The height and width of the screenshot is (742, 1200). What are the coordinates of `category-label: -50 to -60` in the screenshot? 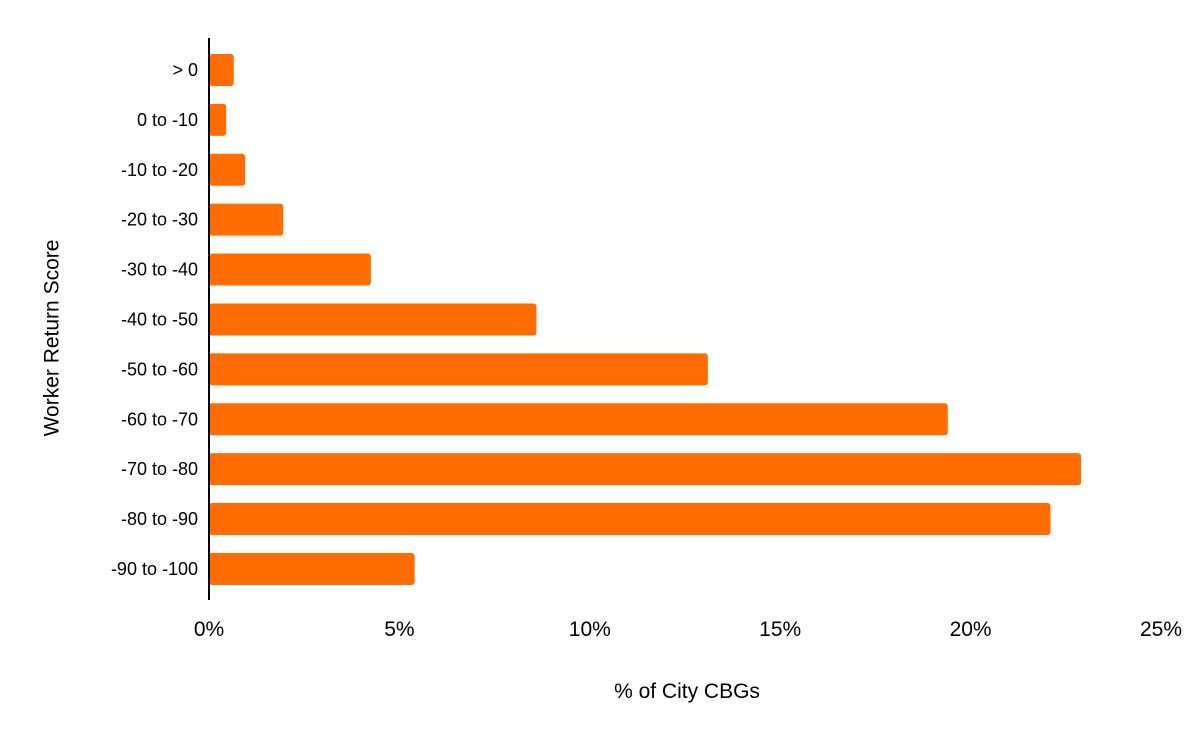 It's located at (159, 369).